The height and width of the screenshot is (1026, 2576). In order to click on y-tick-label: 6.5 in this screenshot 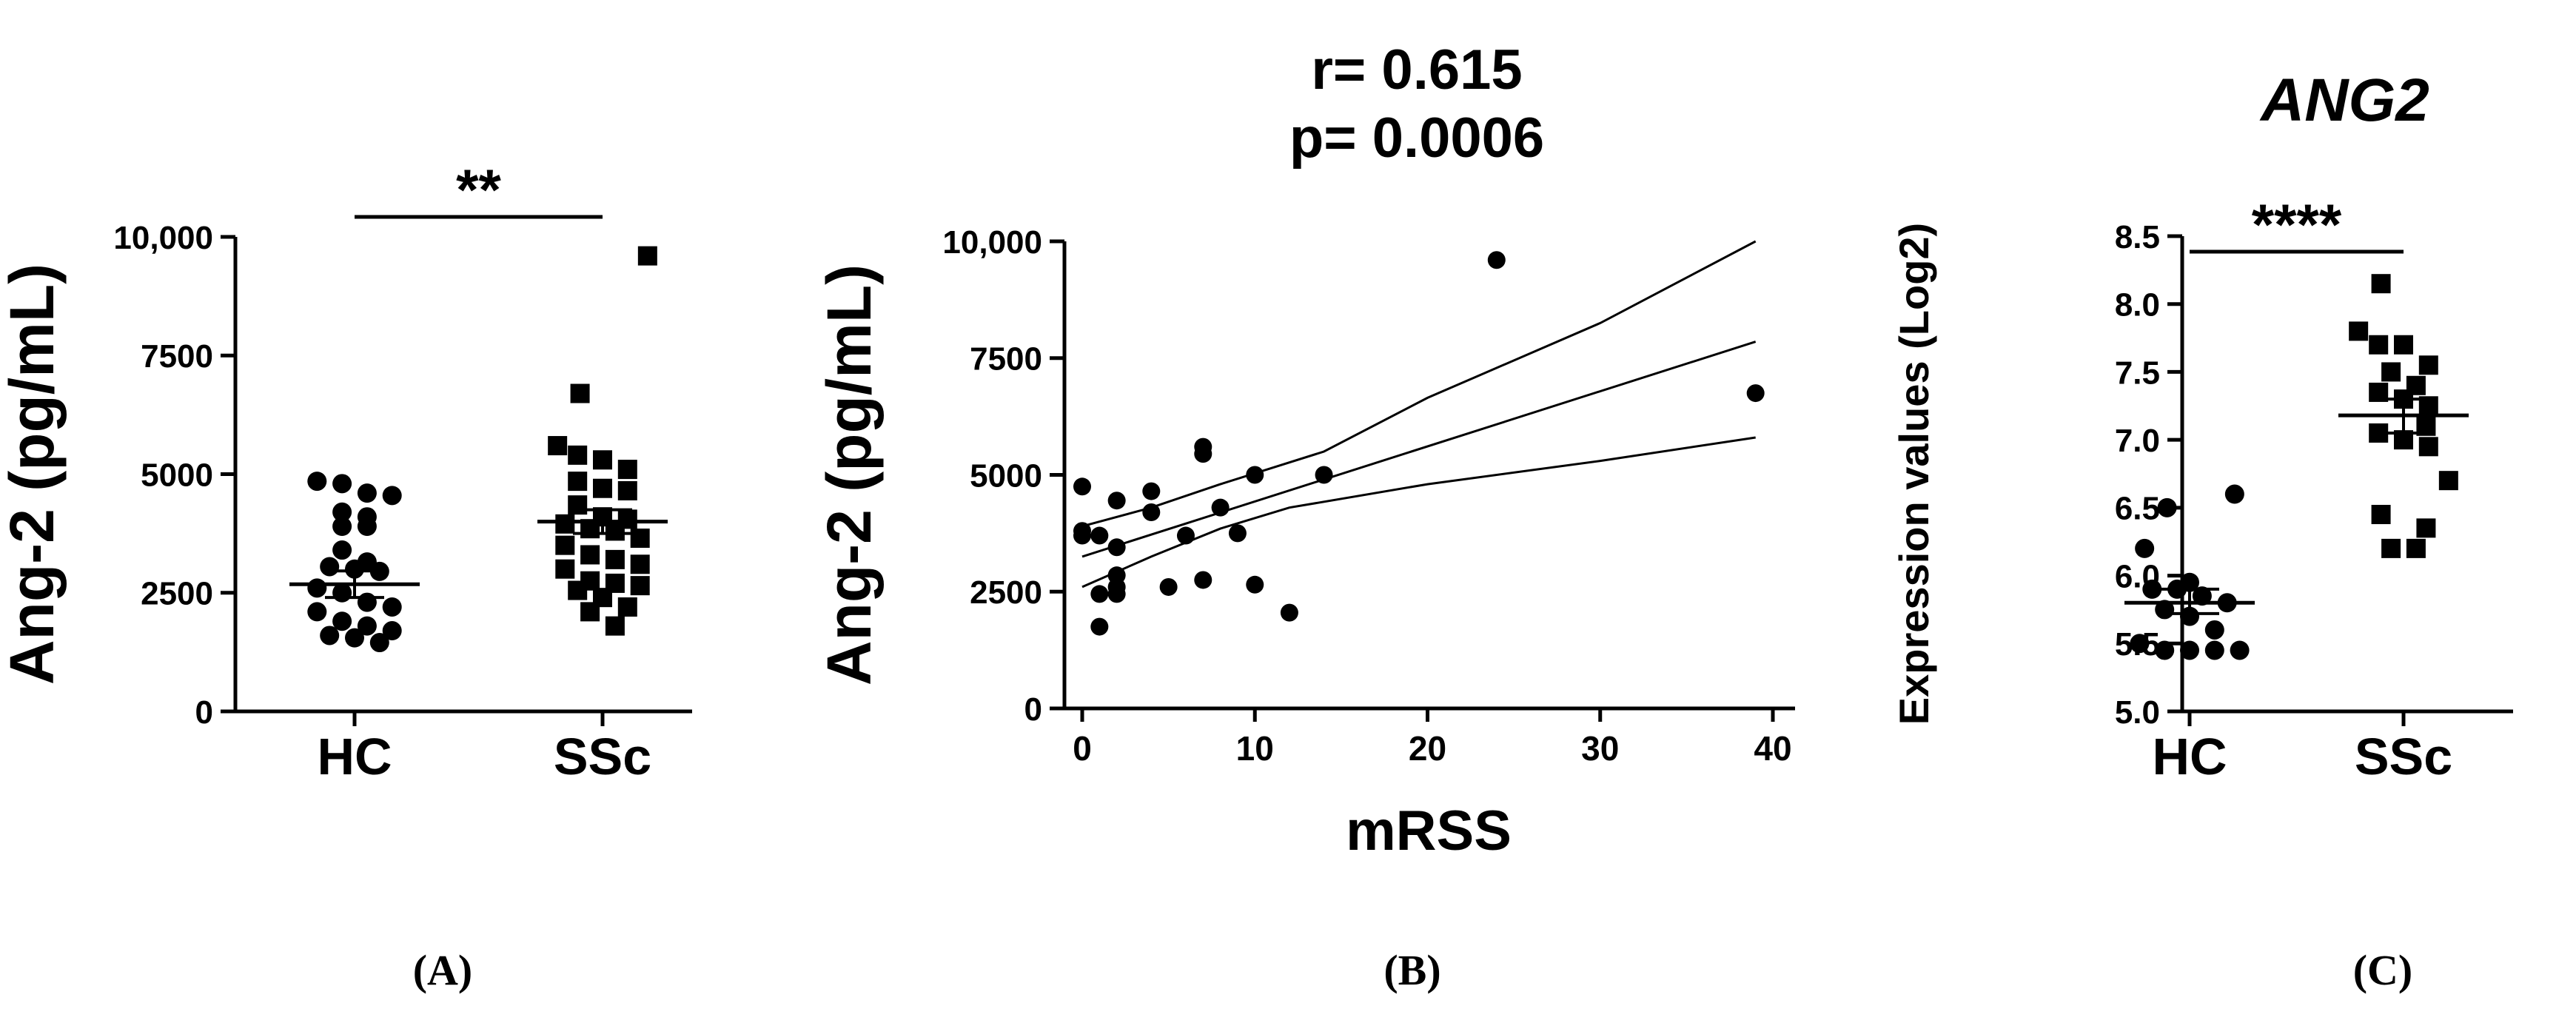, I will do `click(2137, 509)`.